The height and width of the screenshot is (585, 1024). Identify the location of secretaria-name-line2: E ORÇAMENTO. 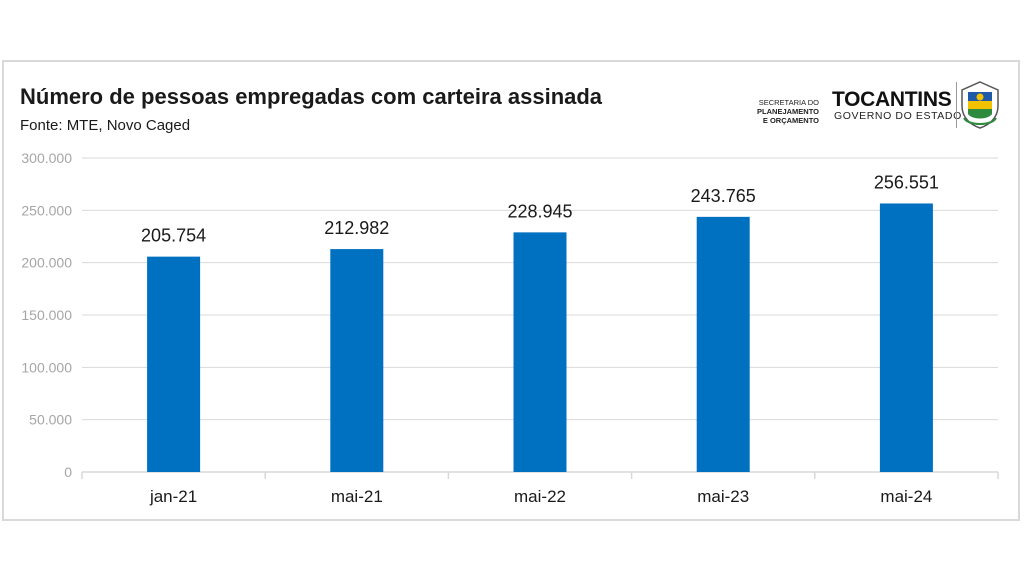
(790, 120).